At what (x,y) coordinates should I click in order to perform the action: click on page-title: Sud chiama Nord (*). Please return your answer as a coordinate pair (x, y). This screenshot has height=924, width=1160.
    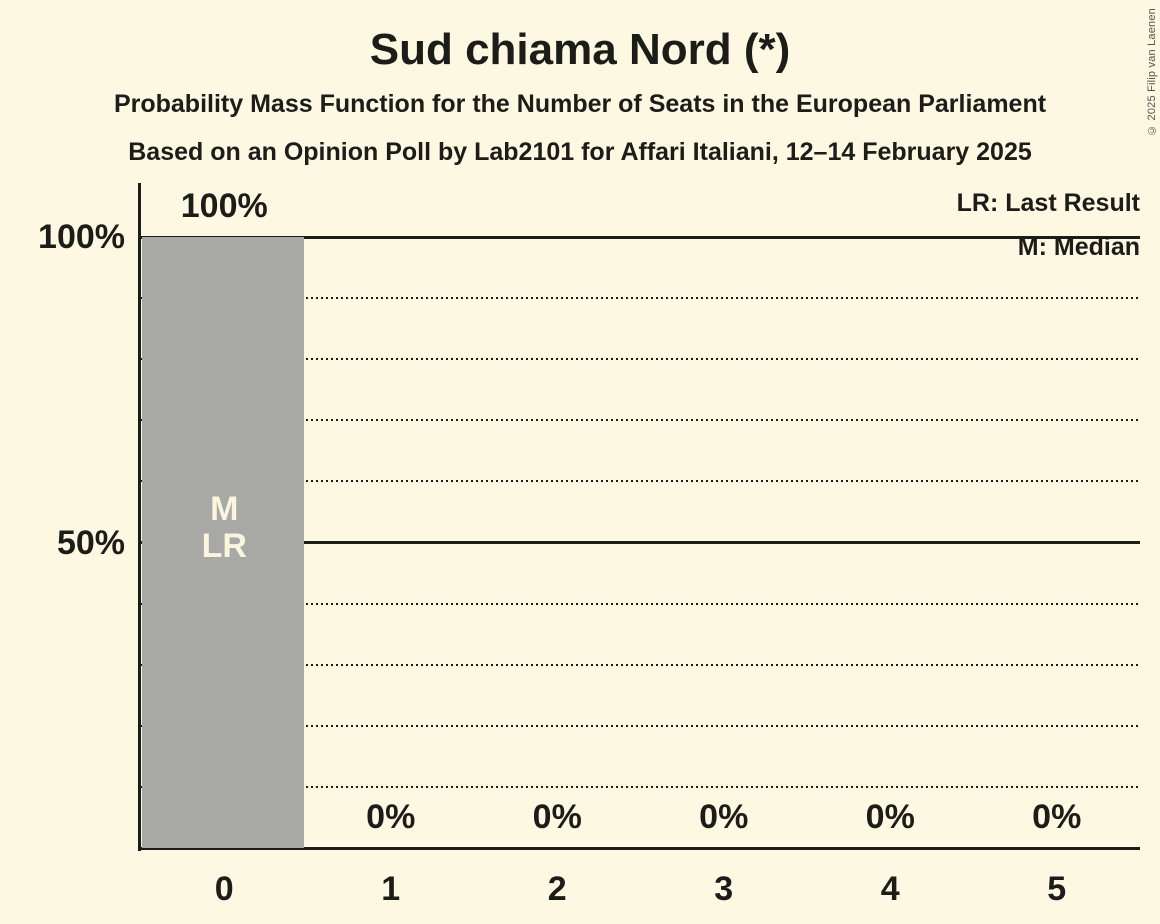
    Looking at the image, I should click on (580, 49).